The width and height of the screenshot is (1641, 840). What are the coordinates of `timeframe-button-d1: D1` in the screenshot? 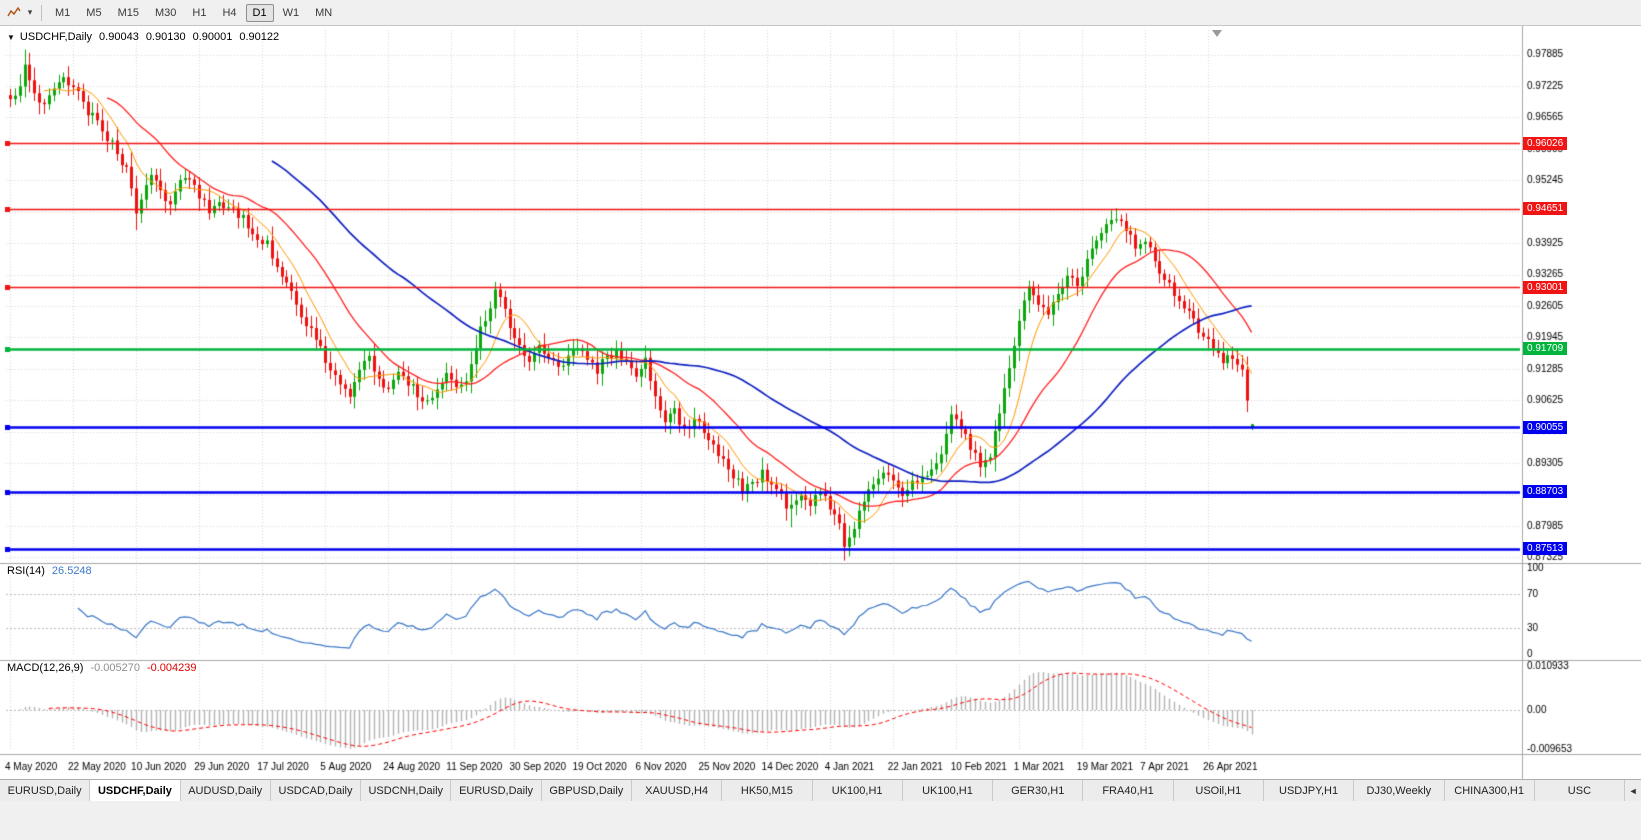 It's located at (259, 12).